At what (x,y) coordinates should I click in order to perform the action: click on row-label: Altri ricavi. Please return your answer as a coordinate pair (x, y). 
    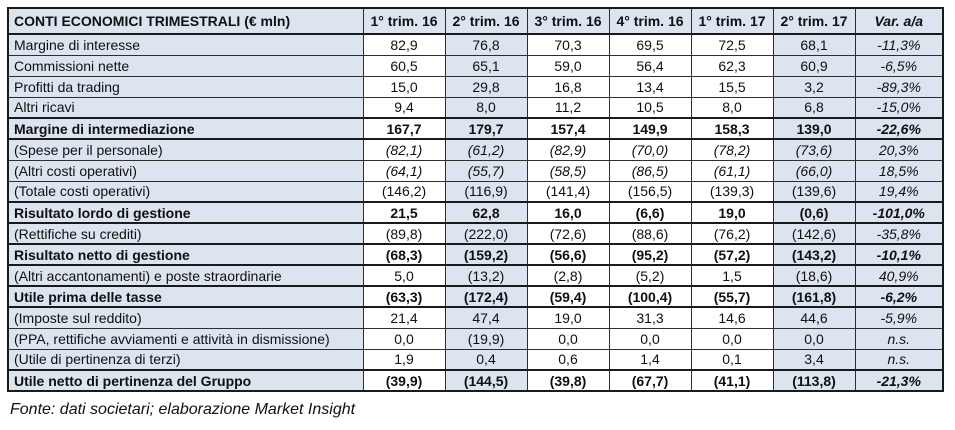
    Looking at the image, I should click on (185, 107).